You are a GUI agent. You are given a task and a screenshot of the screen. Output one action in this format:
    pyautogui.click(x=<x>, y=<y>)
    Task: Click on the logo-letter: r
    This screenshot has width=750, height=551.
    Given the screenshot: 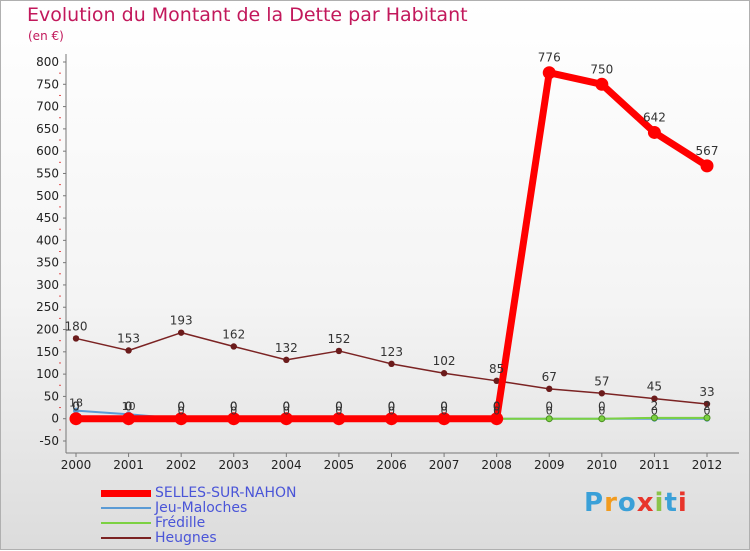 What is the action you would take?
    pyautogui.click(x=611, y=503)
    